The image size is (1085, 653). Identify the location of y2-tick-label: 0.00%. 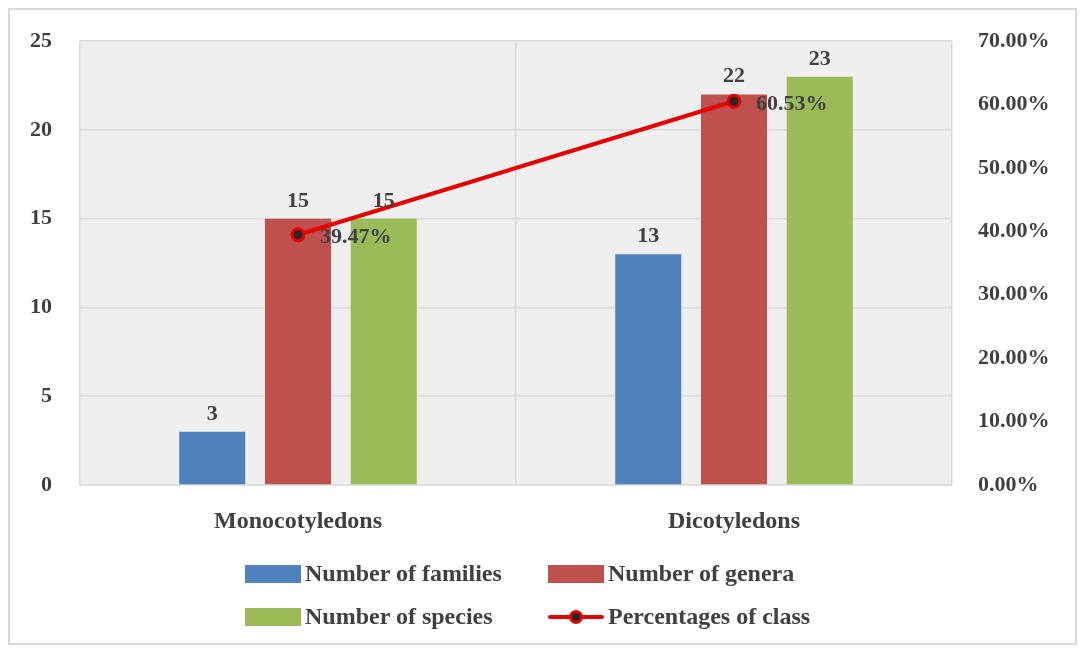
(1008, 483).